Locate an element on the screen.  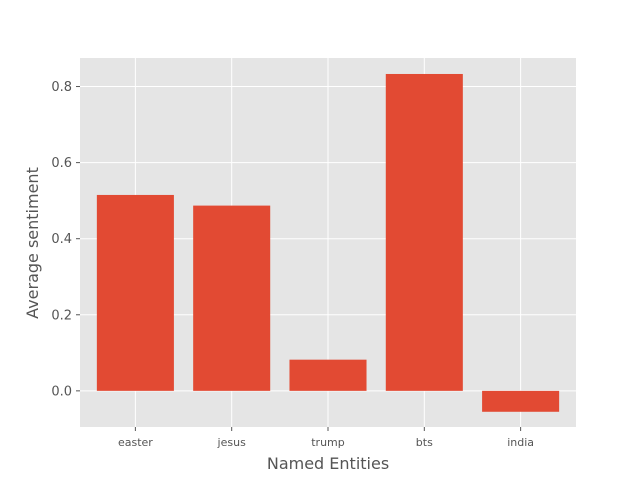
y-axis-label: Average sentiment is located at coordinates (32, 243).